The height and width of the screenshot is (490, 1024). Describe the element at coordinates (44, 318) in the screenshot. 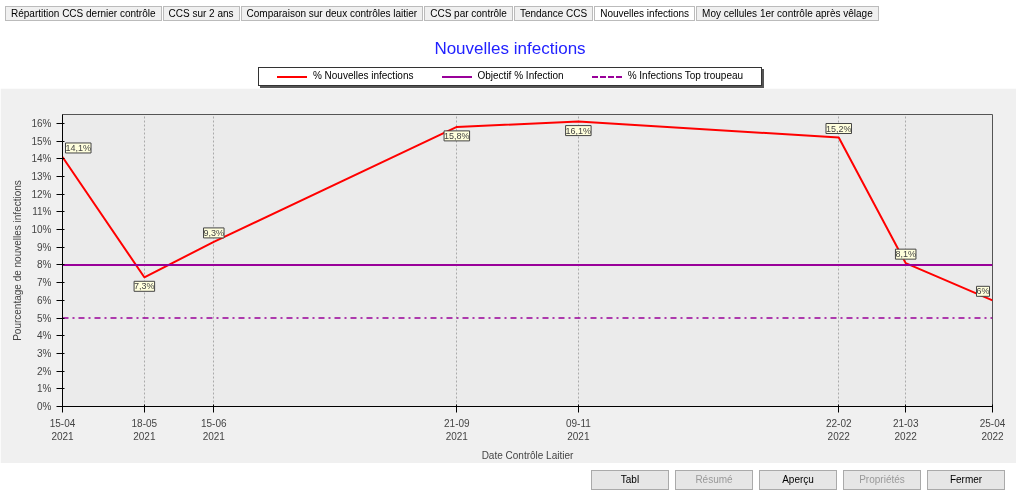

I see `y-tick-label: 5%` at that location.